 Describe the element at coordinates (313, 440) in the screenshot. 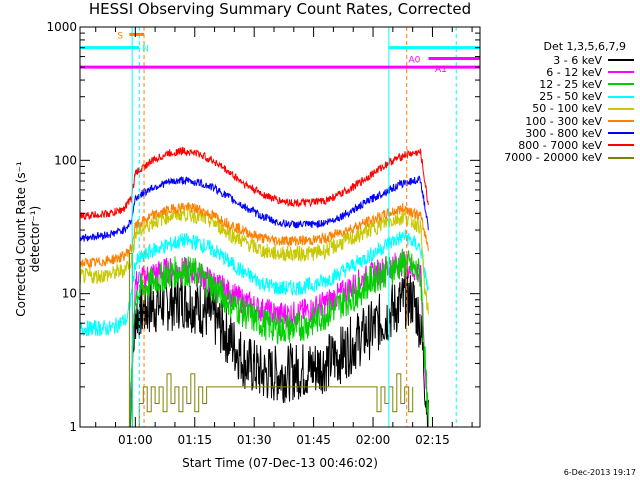

I see `x-tick-label-3: 01:45` at that location.